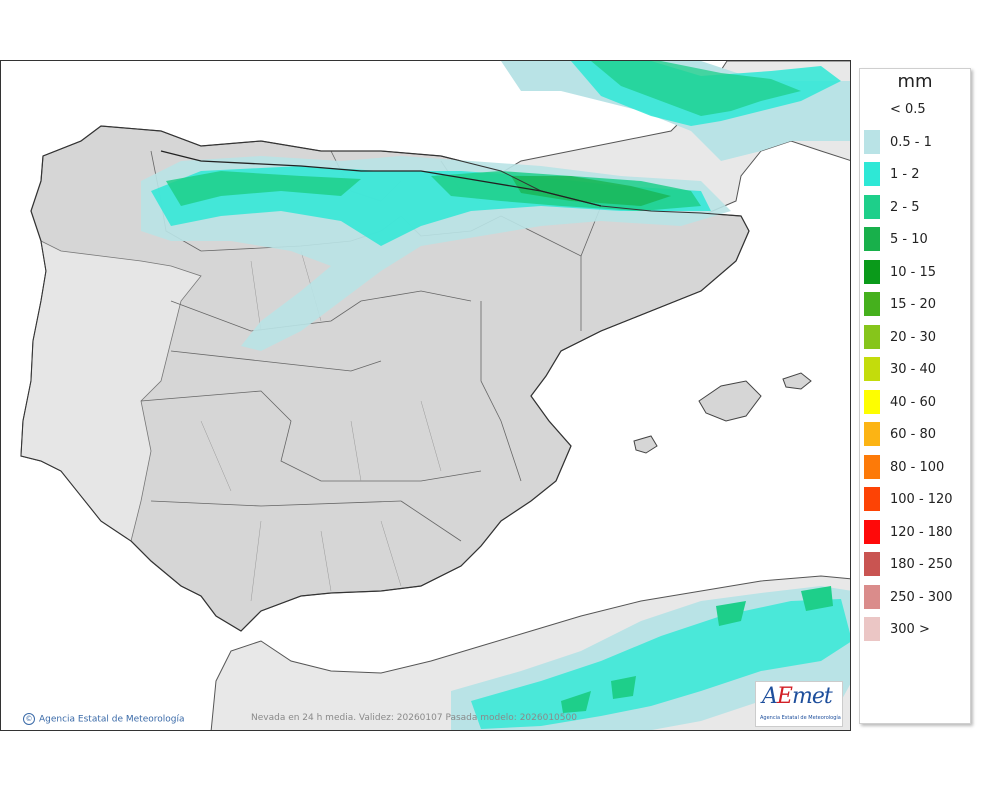 The image size is (1000, 790). Describe the element at coordinates (911, 142) in the screenshot. I see `legend-label: 0.5 - 1` at that location.